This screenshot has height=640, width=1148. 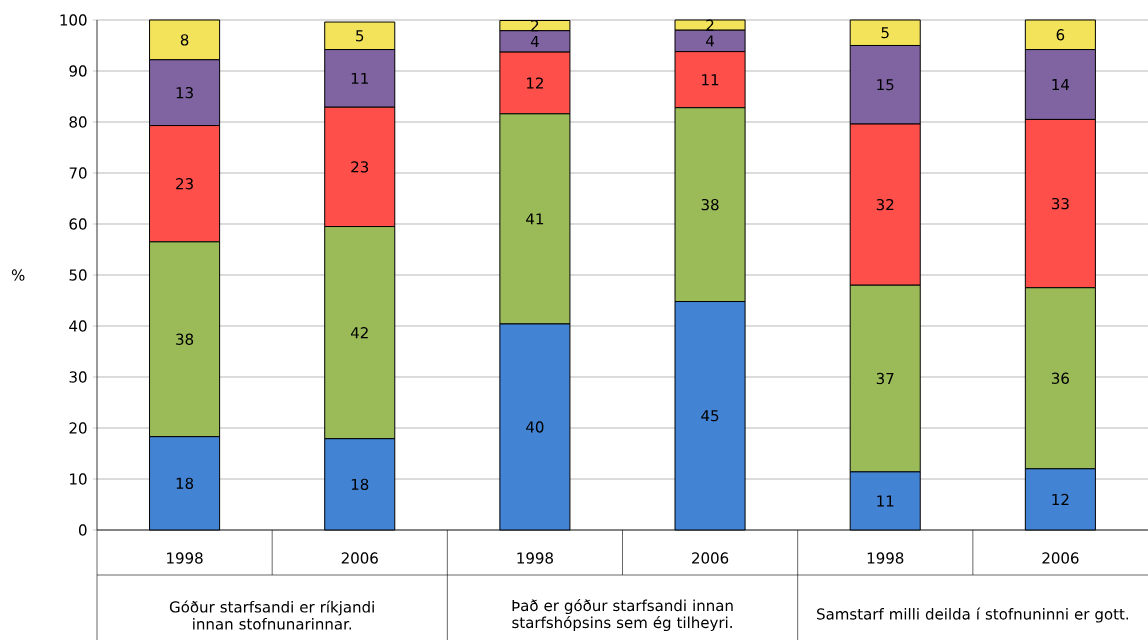 I want to click on y-axis-title: %, so click(x=18, y=275).